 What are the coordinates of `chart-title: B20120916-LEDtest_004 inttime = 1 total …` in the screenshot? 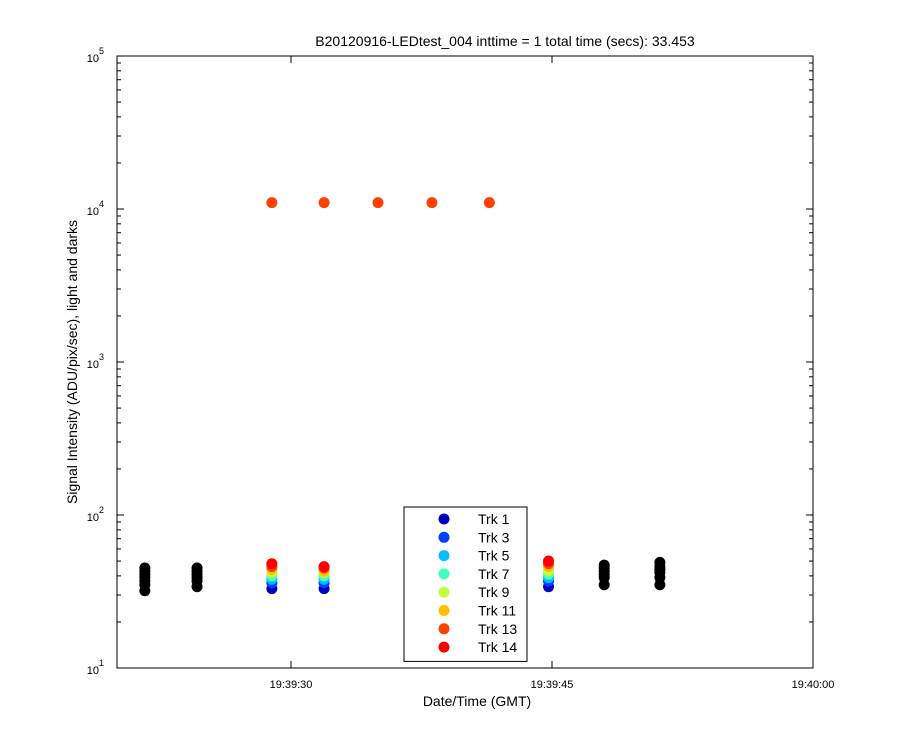 It's located at (505, 41).